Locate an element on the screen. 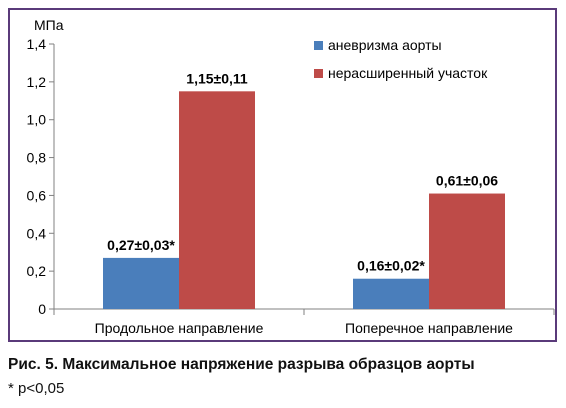 The image size is (566, 408). y-tick-label: 0,4 is located at coordinates (37, 233).